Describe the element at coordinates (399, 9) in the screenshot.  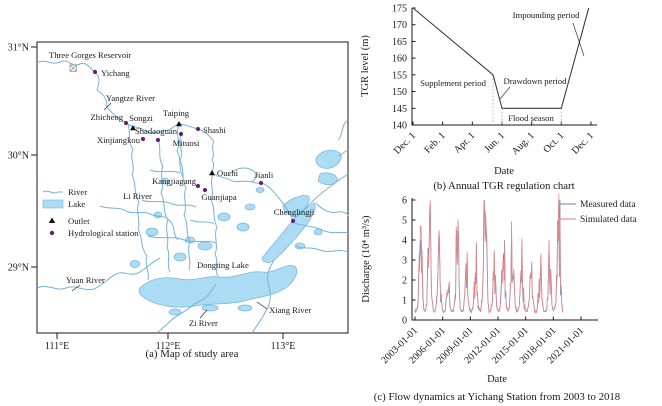
I see `tgr-y-tick-label: 175` at that location.